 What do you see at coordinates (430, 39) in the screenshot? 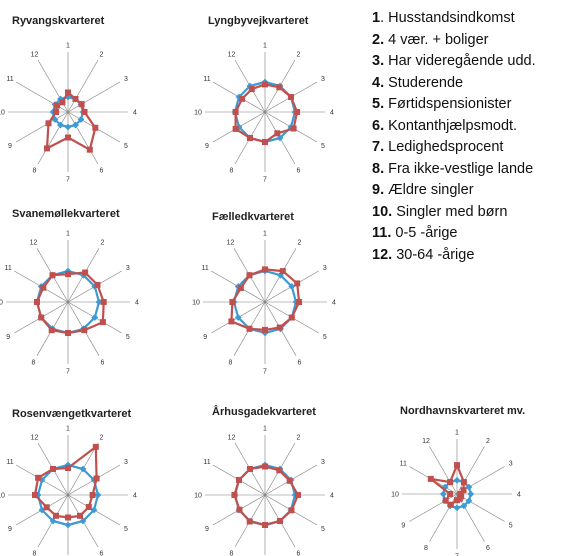
I see `legend-item-2: 2. 4 vær. + boliger` at bounding box center [430, 39].